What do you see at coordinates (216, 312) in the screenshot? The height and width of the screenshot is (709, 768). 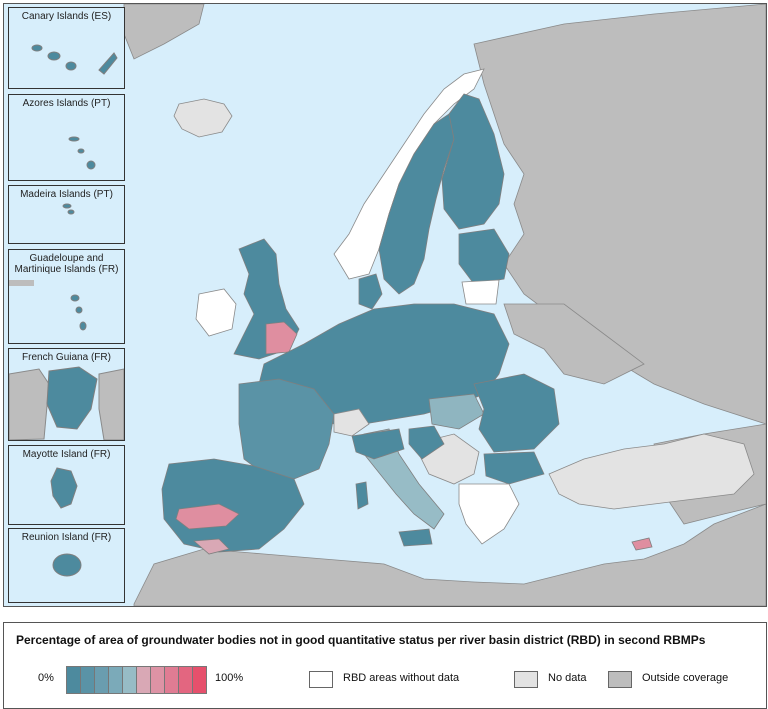 I see `ireland` at bounding box center [216, 312].